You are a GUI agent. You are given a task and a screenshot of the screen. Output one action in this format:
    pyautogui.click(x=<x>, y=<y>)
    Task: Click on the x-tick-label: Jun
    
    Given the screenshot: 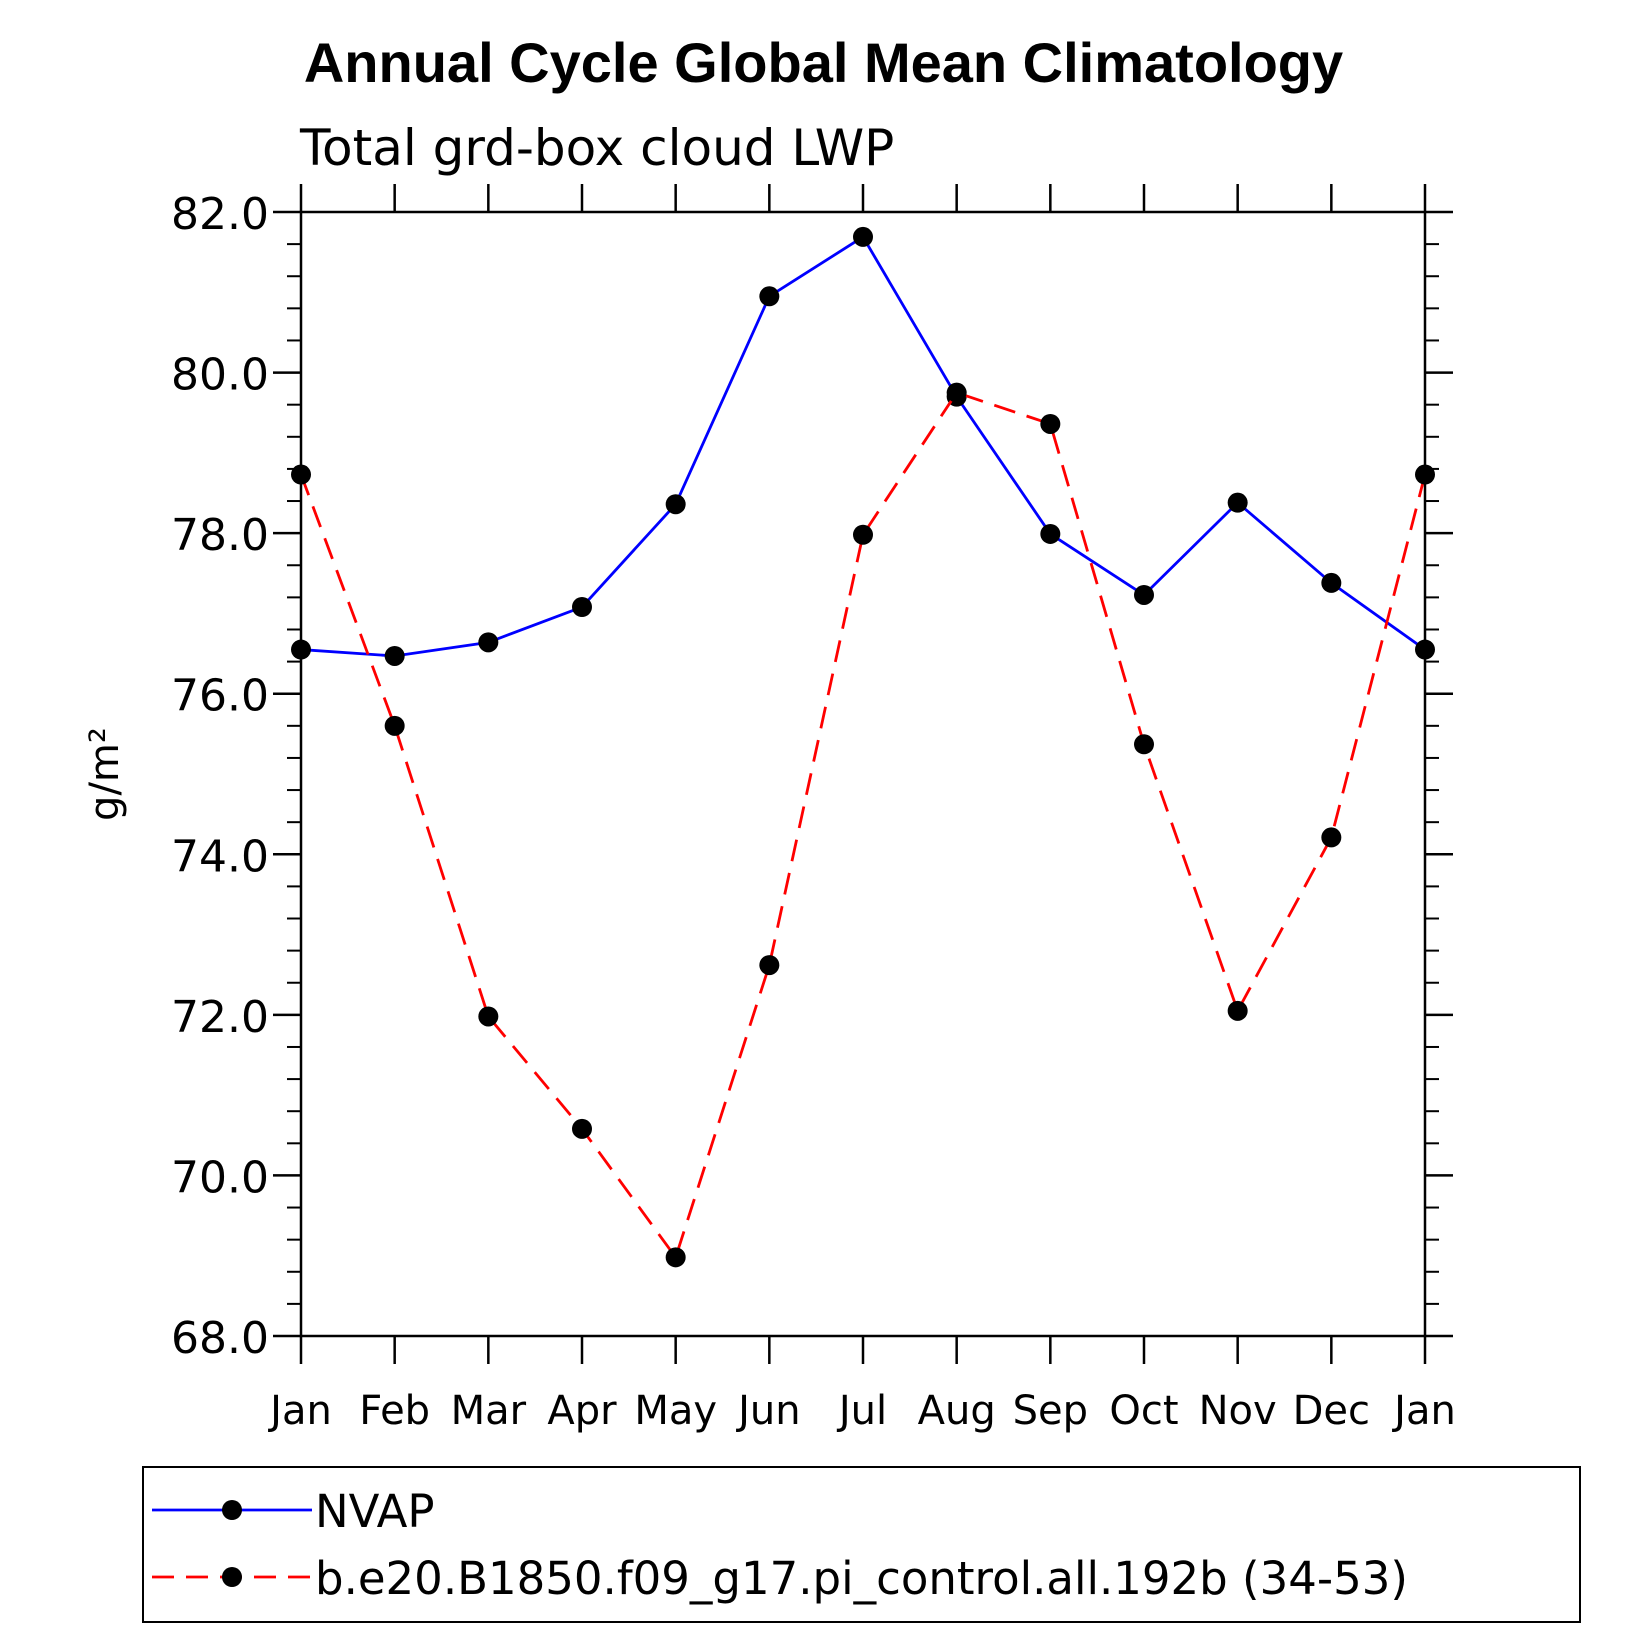 What is the action you would take?
    pyautogui.click(x=768, y=1411)
    